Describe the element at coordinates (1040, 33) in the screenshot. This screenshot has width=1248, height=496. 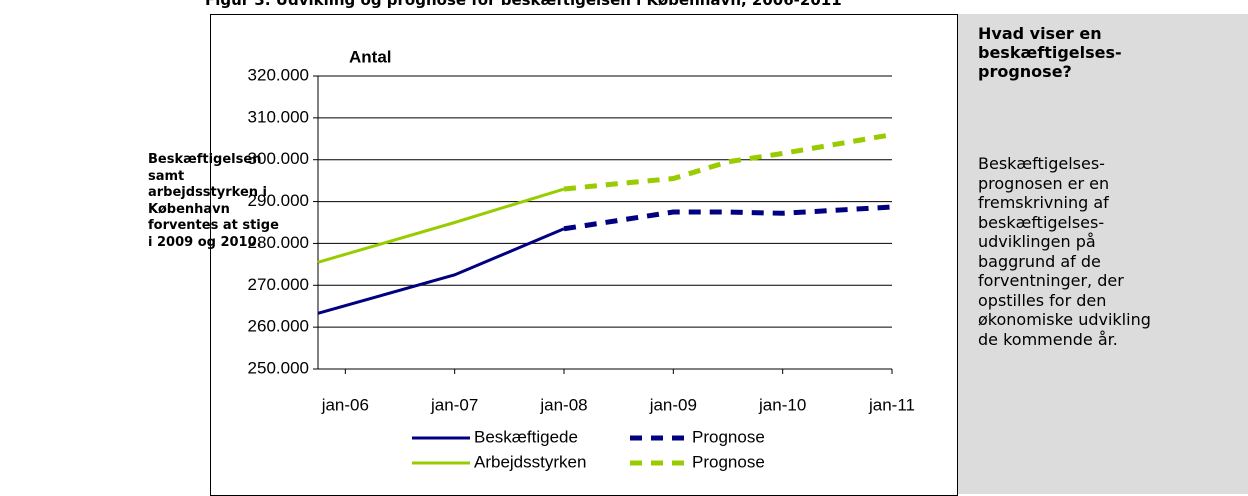
I see `info-heading-line: Hvad viser en` at that location.